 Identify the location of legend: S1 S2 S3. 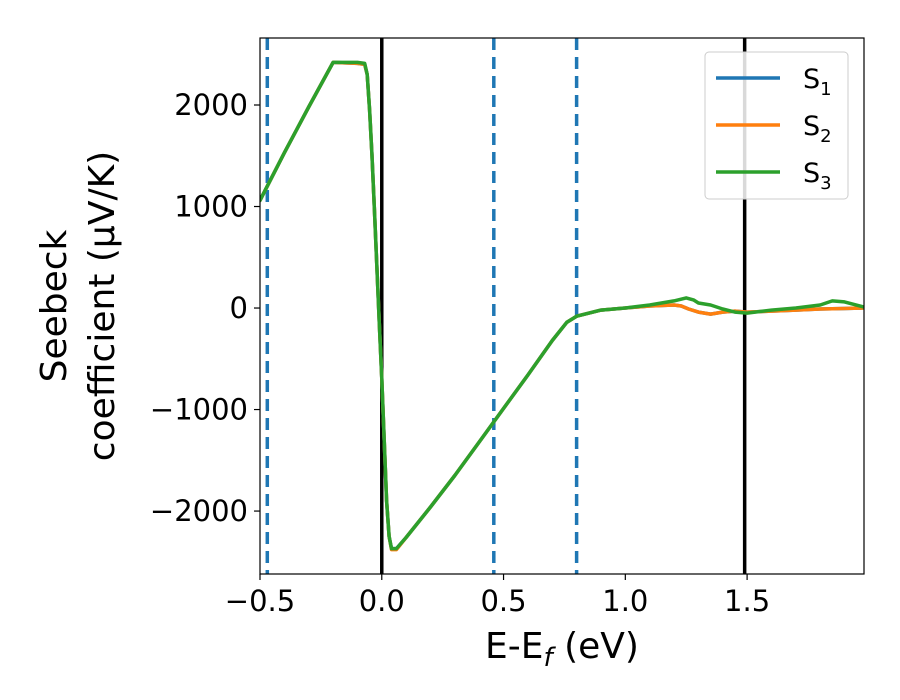
(776, 125).